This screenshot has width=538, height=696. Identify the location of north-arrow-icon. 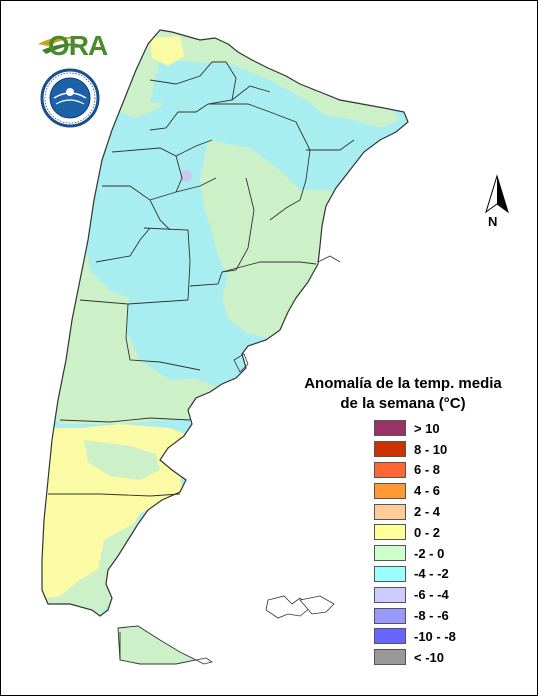
(497, 194).